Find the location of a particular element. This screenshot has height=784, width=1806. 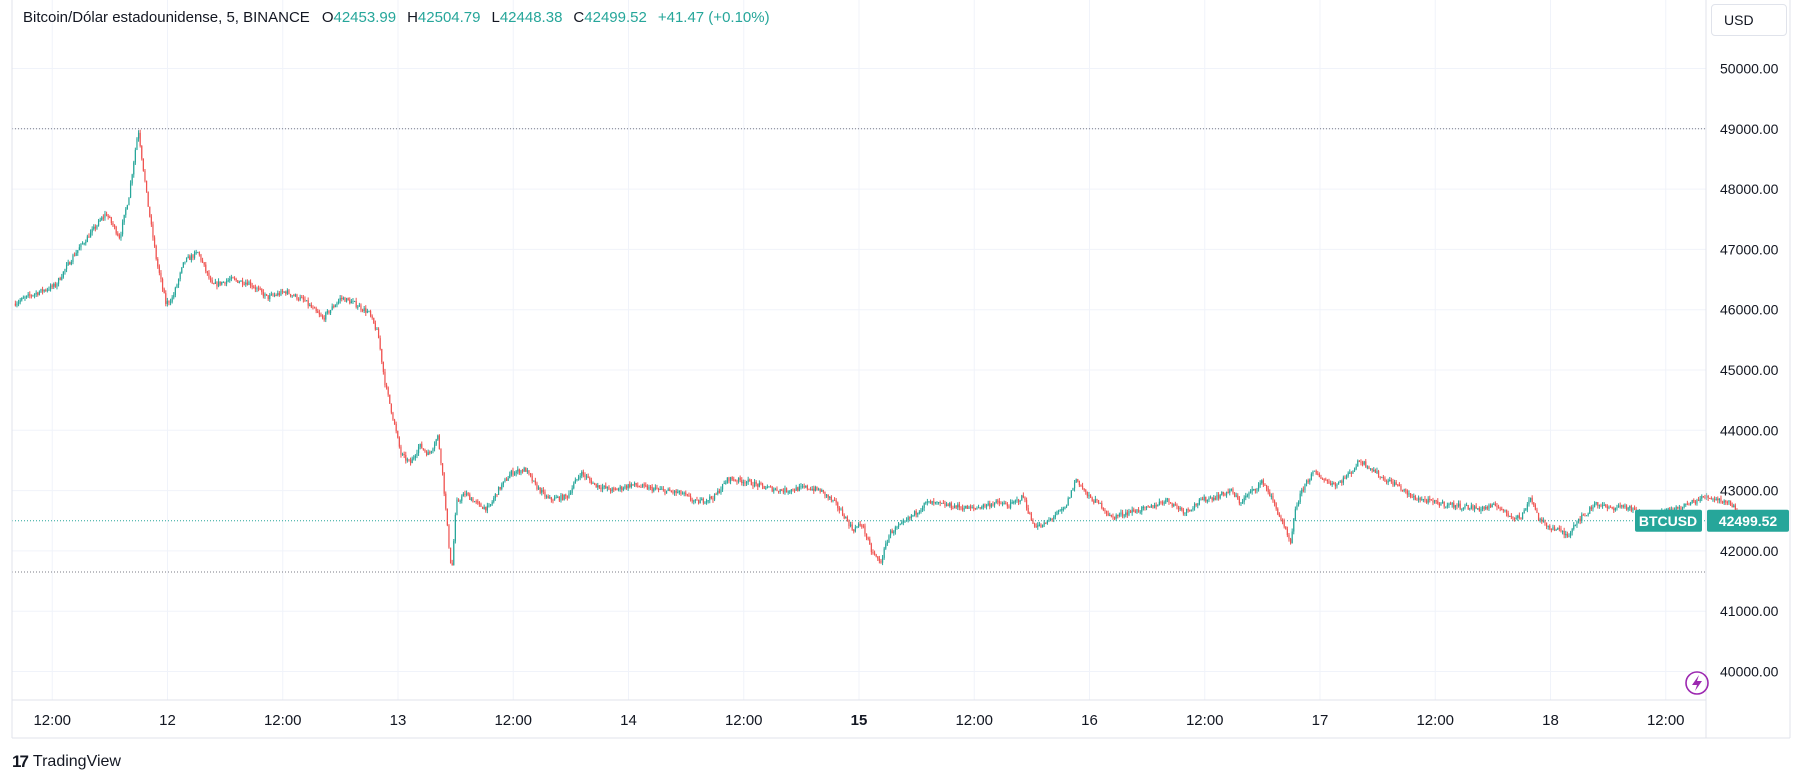

lightning-bolt-icon is located at coordinates (1697, 683).